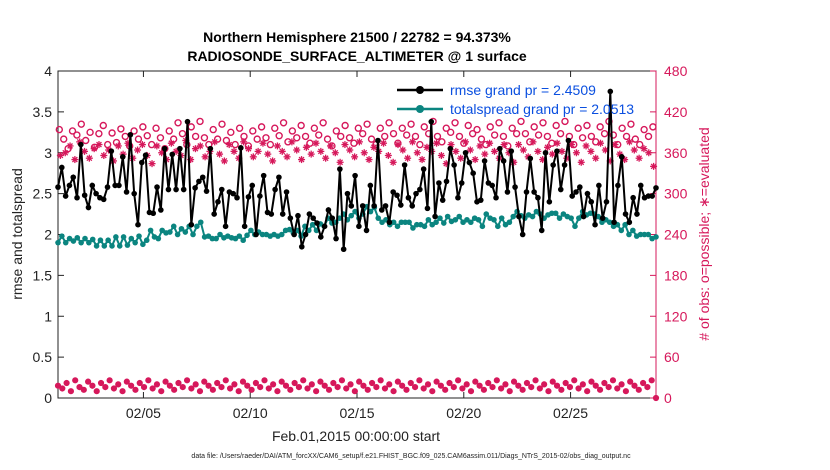  I want to click on legend-spread-marker, so click(420, 109).